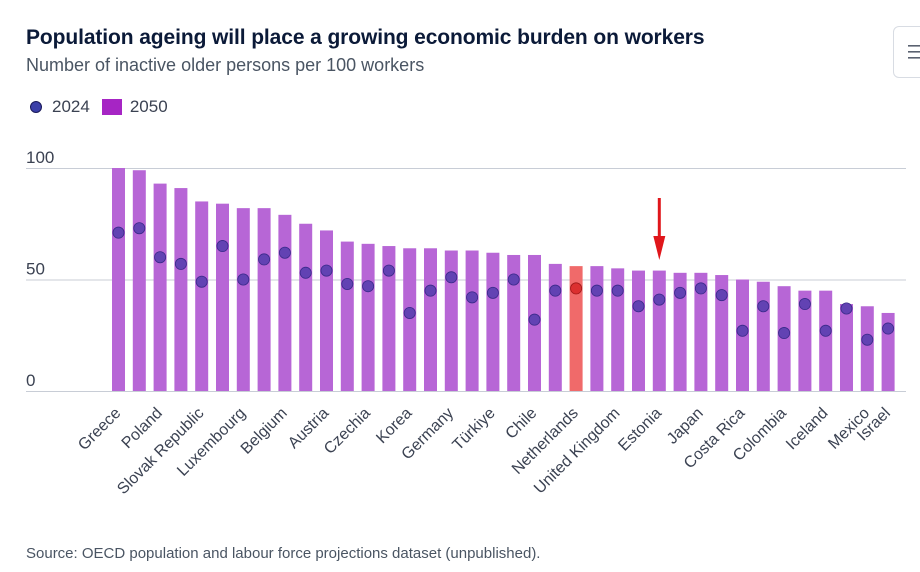 Image resolution: width=920 pixels, height=572 pixels. What do you see at coordinates (264, 431) in the screenshot?
I see `x-tick-label: Belgium` at bounding box center [264, 431].